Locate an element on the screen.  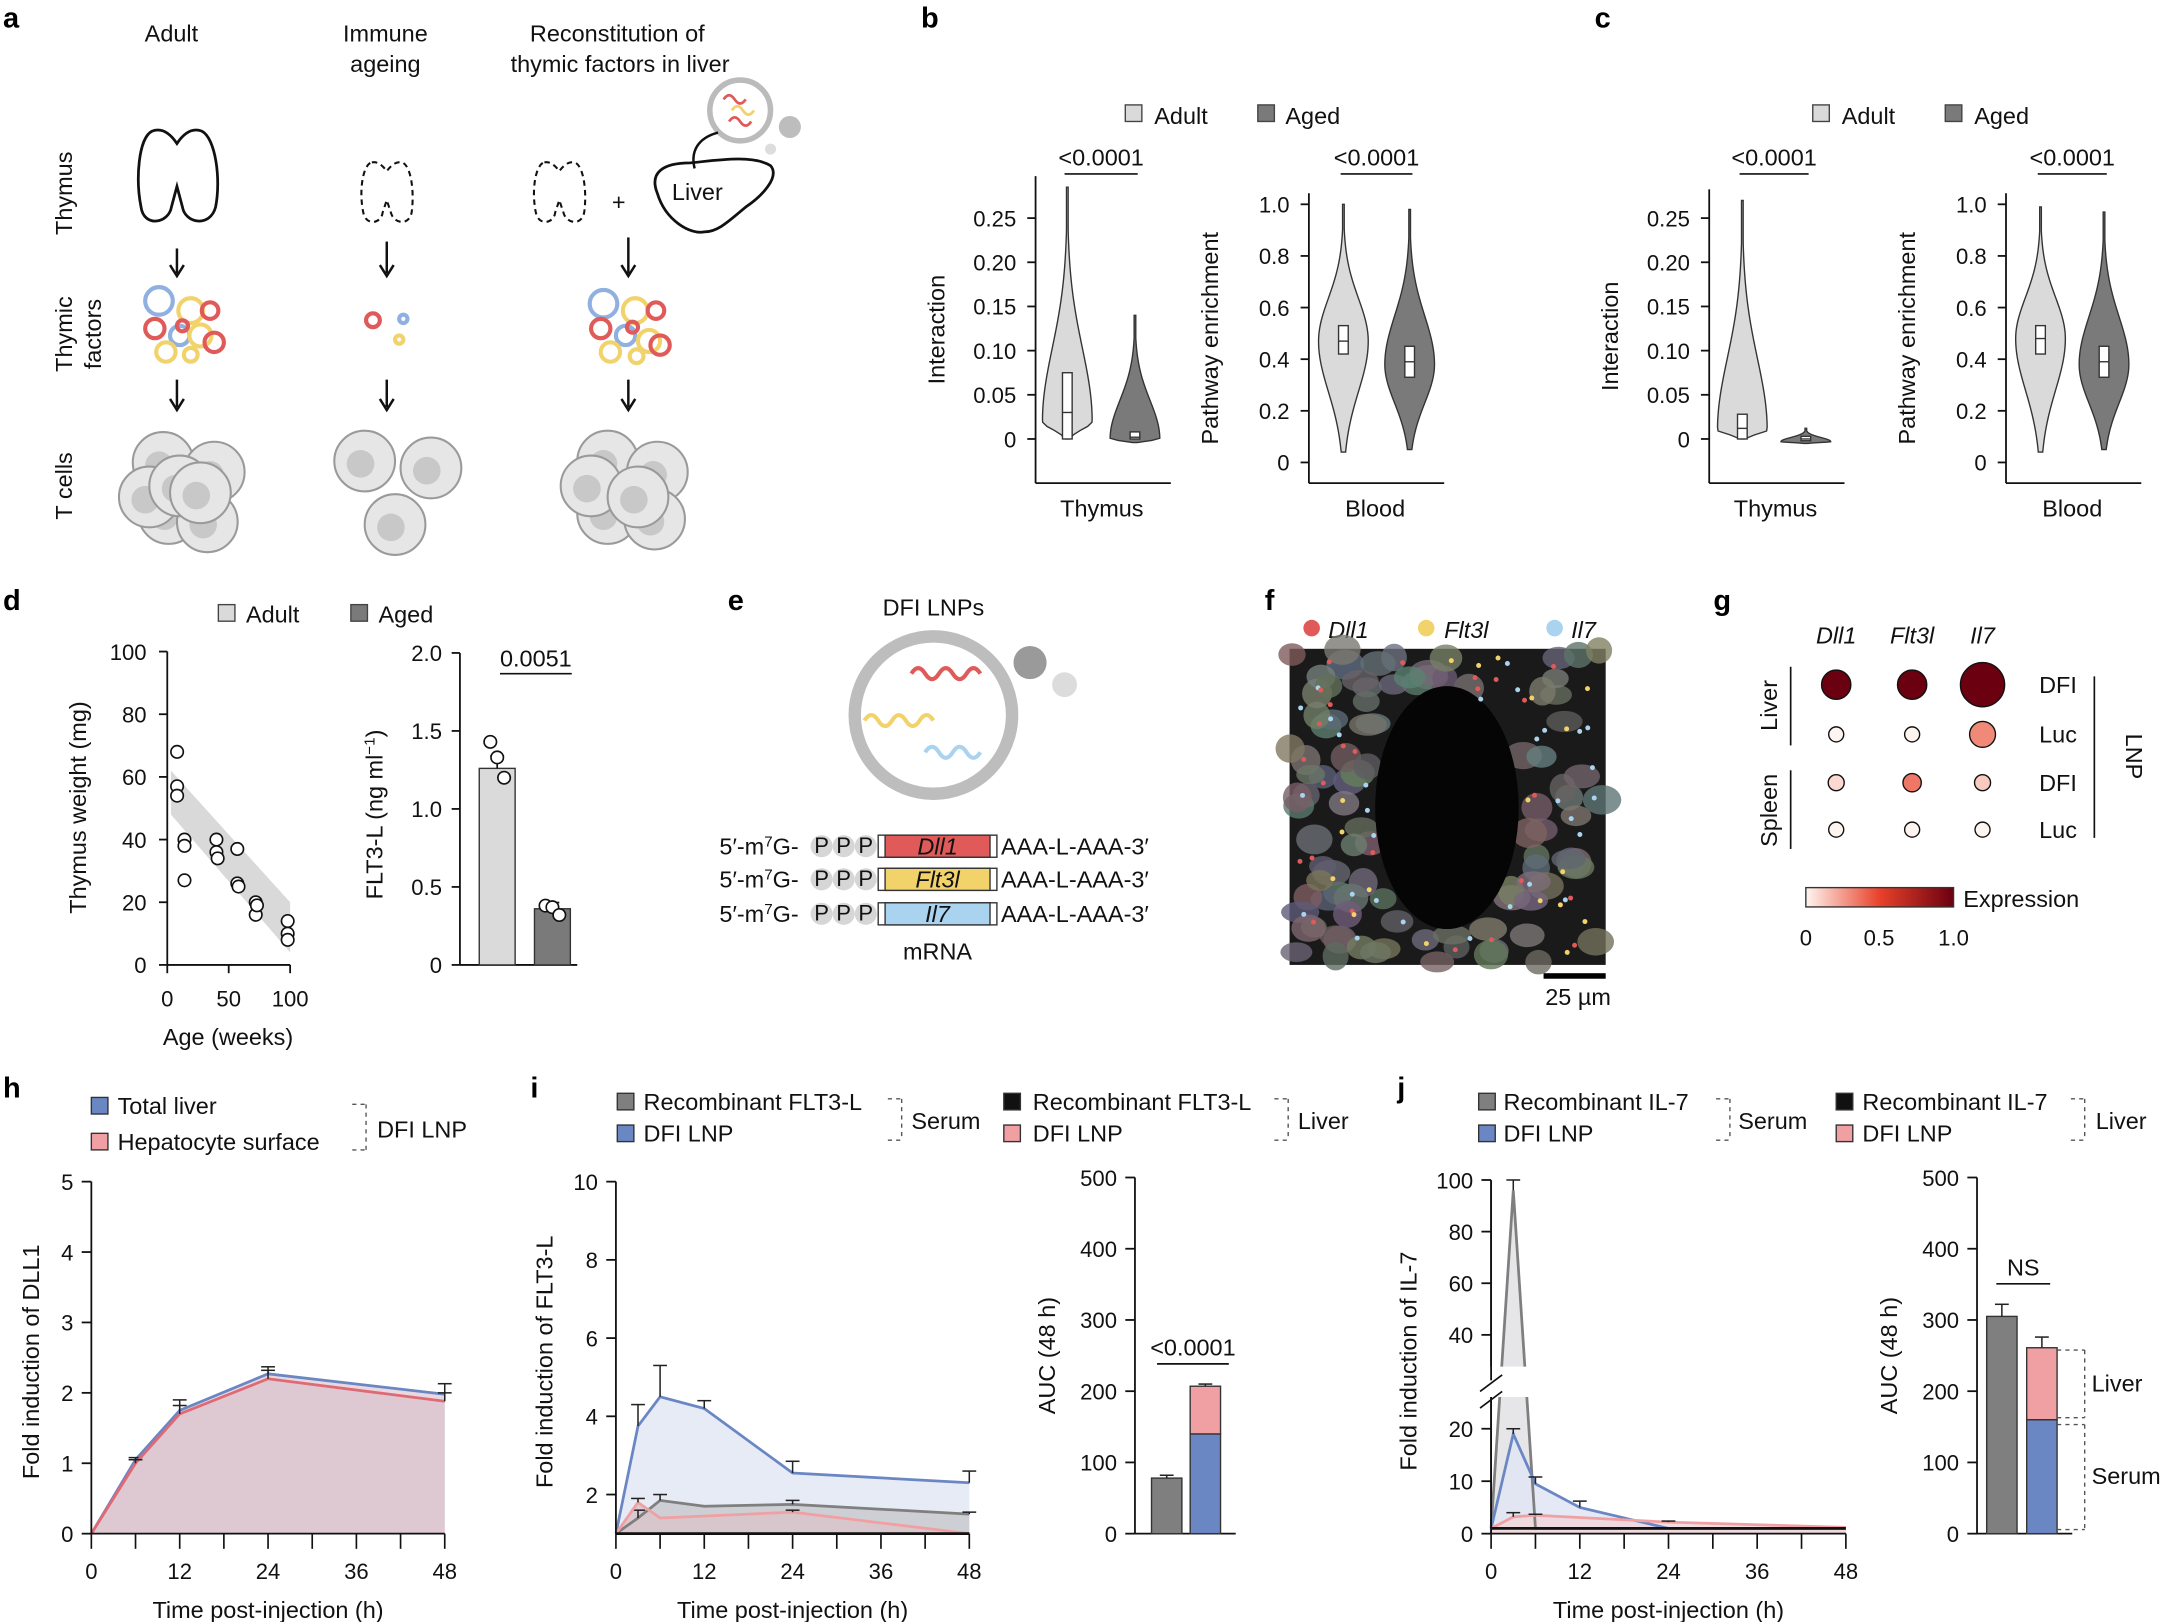
col-ageing-1: Immune is located at coordinates (385, 33).